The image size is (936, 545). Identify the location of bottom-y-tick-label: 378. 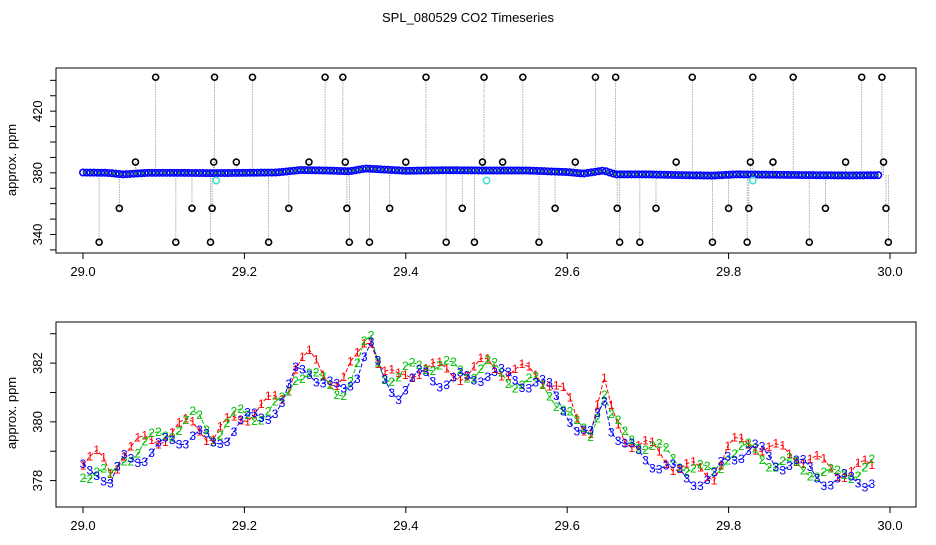
(37, 481).